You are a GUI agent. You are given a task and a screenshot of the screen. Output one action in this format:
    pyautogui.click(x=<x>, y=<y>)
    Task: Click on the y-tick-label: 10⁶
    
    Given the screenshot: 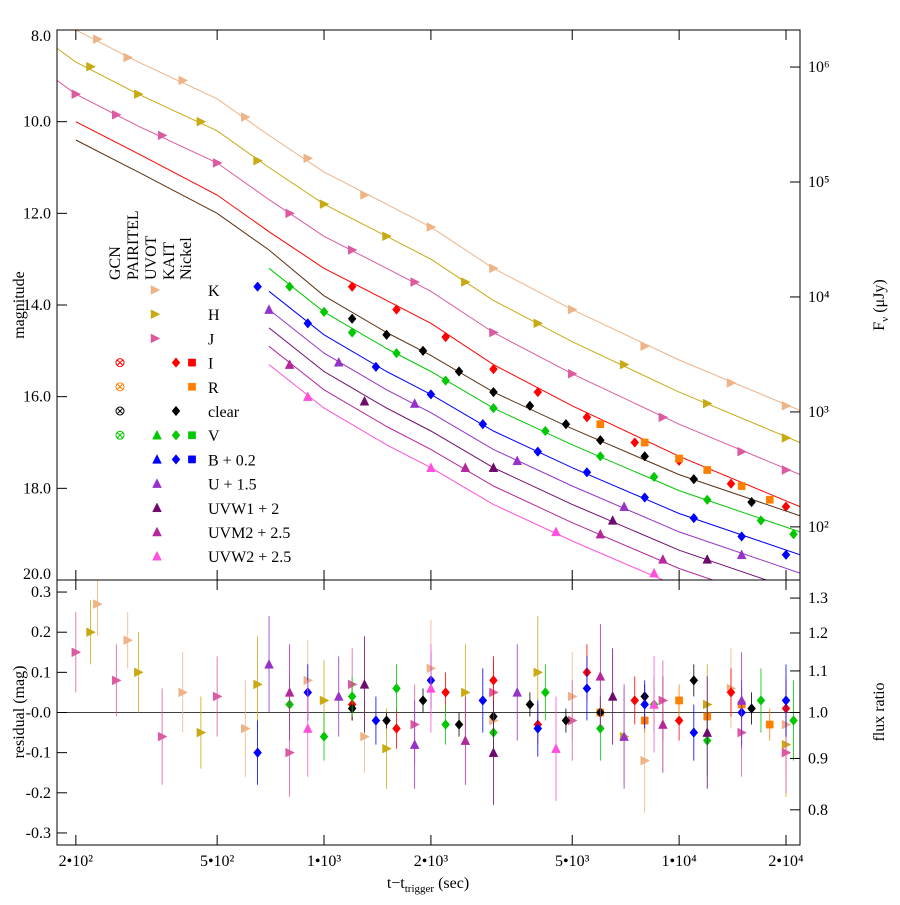 What is the action you would take?
    pyautogui.click(x=819, y=67)
    